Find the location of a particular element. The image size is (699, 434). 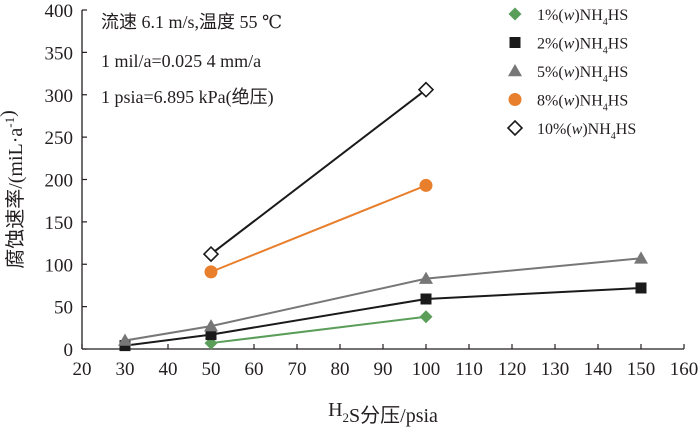

y-tick-labels: 0 50 100 150 200 250 300 350 400 is located at coordinates (59, 181).